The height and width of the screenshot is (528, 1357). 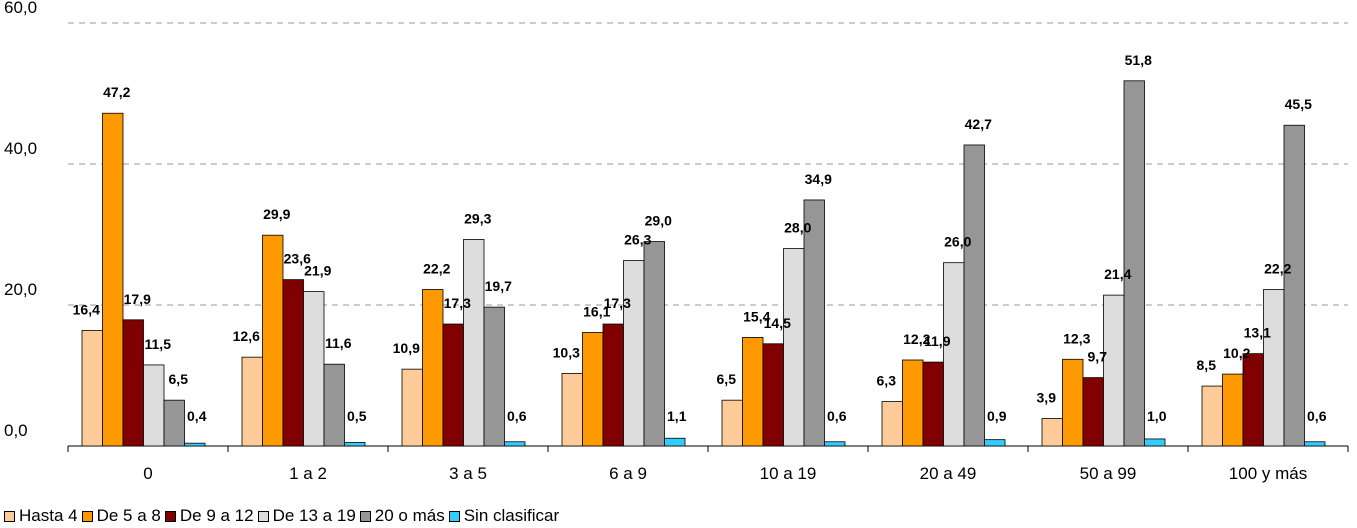 I want to click on data-label: 29,3, so click(x=477, y=218).